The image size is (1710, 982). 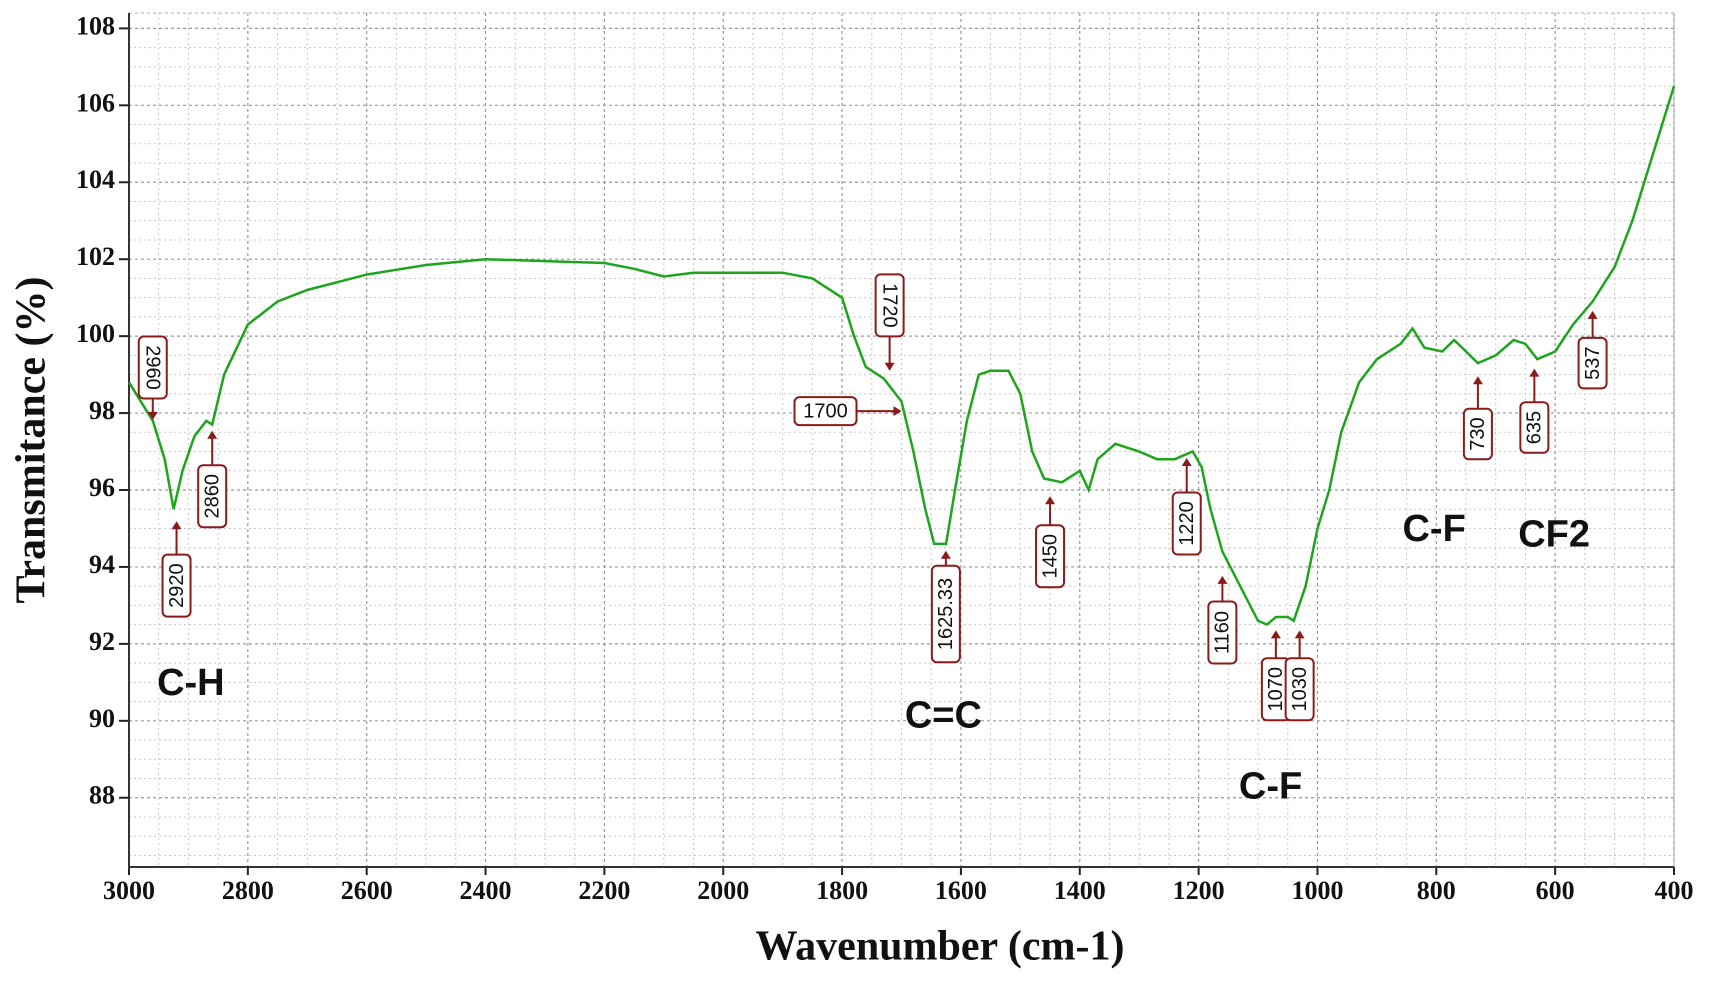 I want to click on x-tick-label: 1800, so click(x=842, y=890).